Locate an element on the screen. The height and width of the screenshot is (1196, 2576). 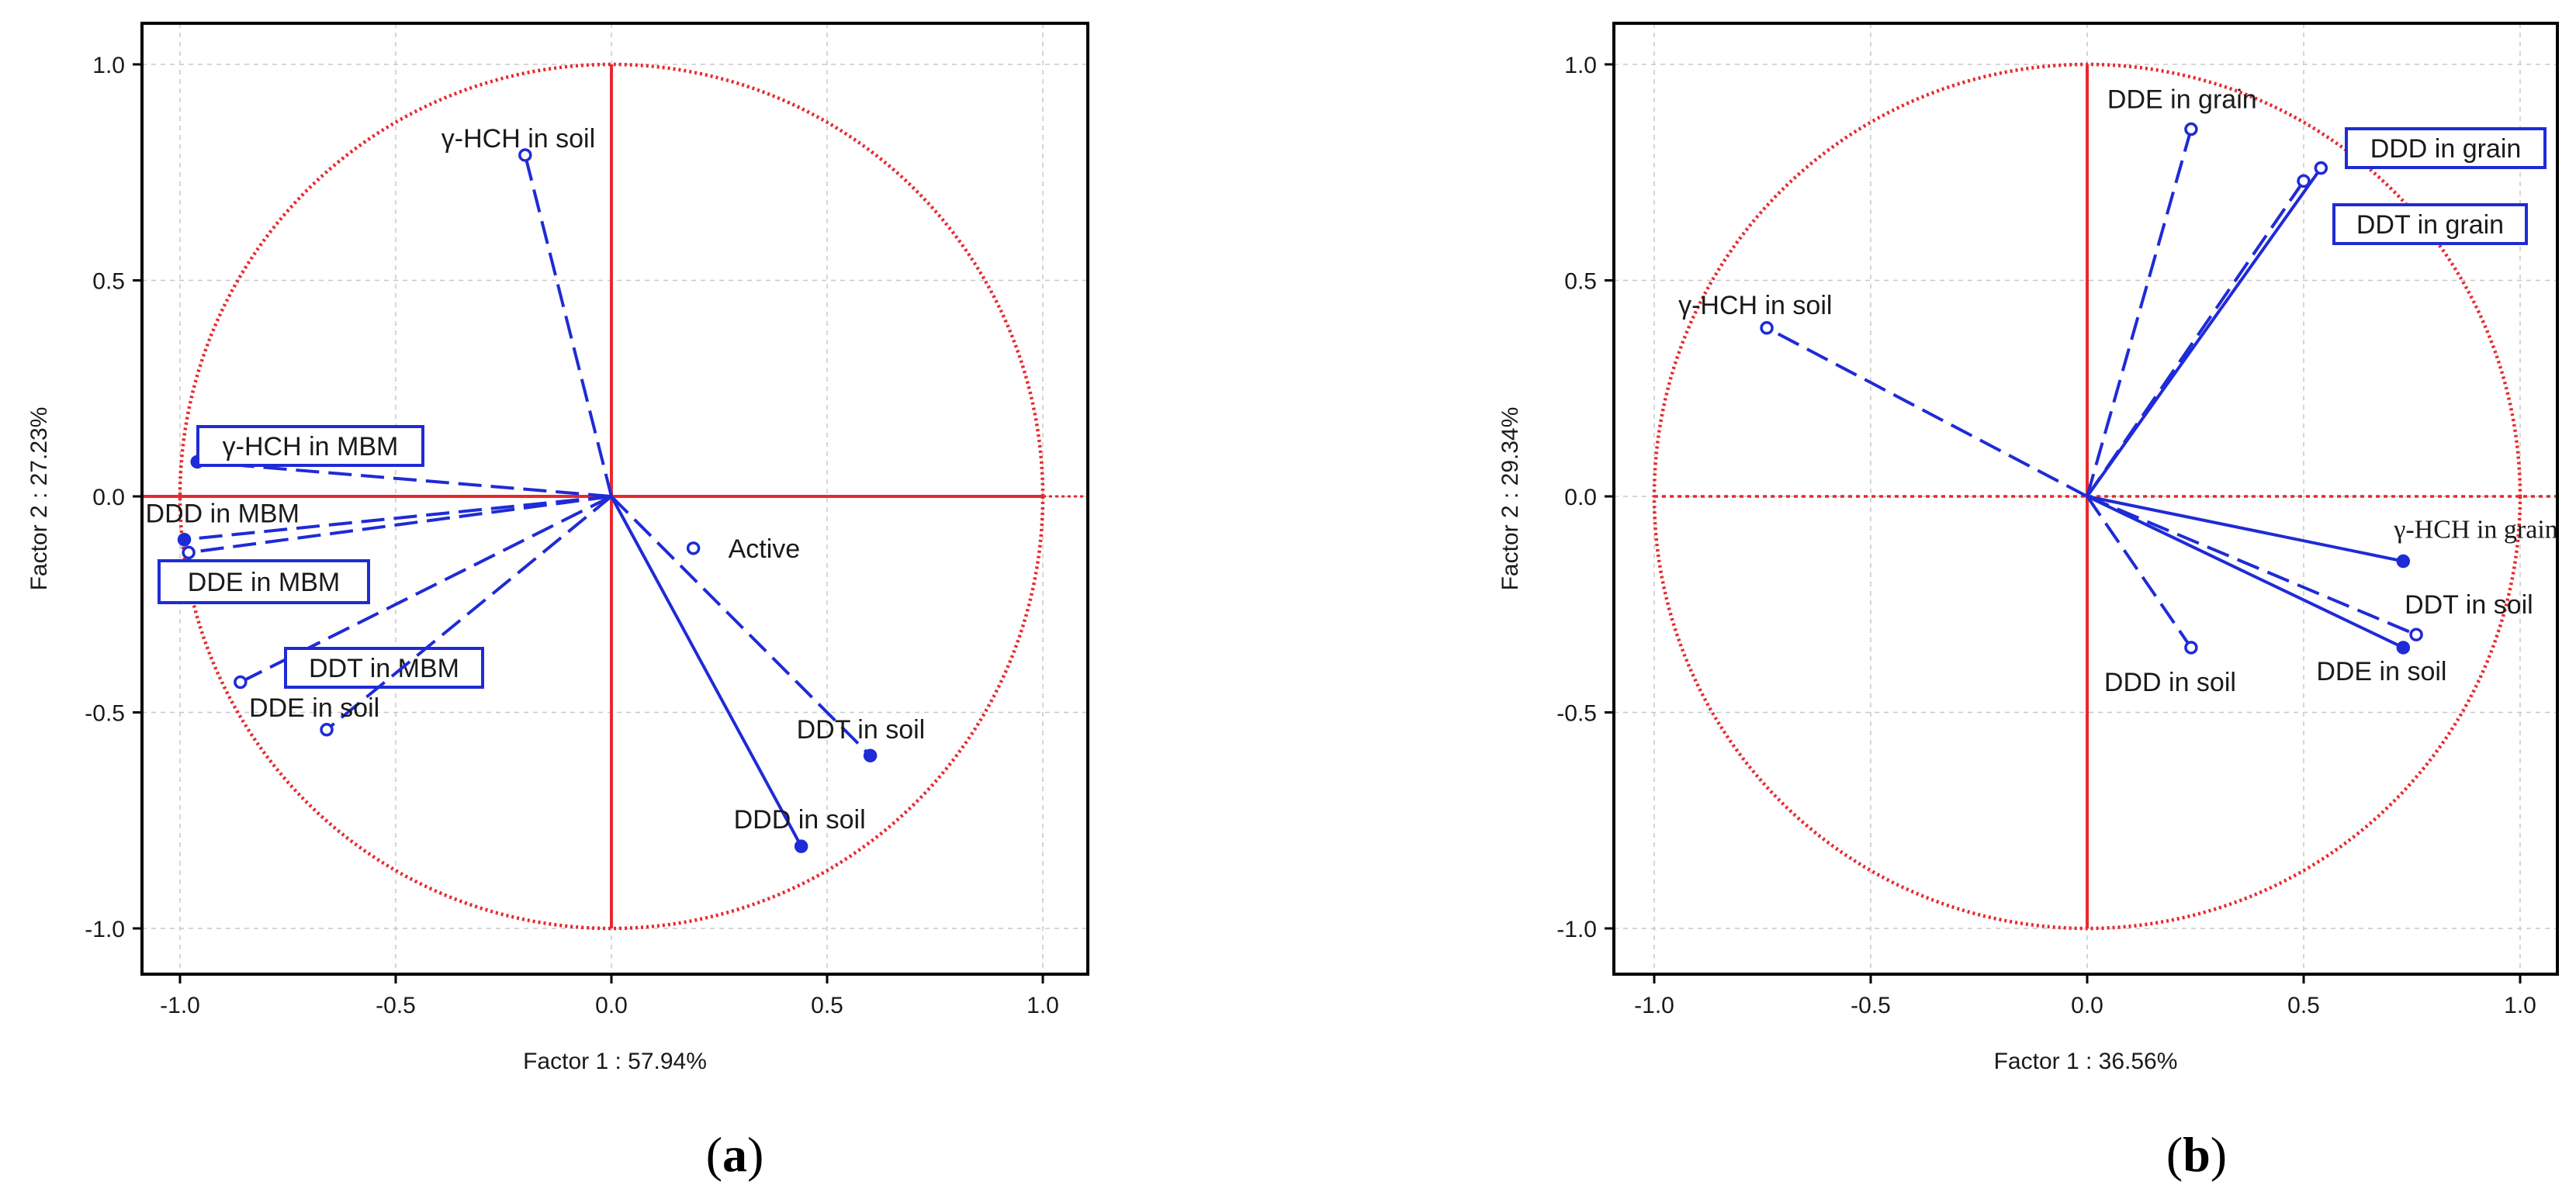
x-axis-label: Factor 1 : 36.56% is located at coordinates (2086, 1061).